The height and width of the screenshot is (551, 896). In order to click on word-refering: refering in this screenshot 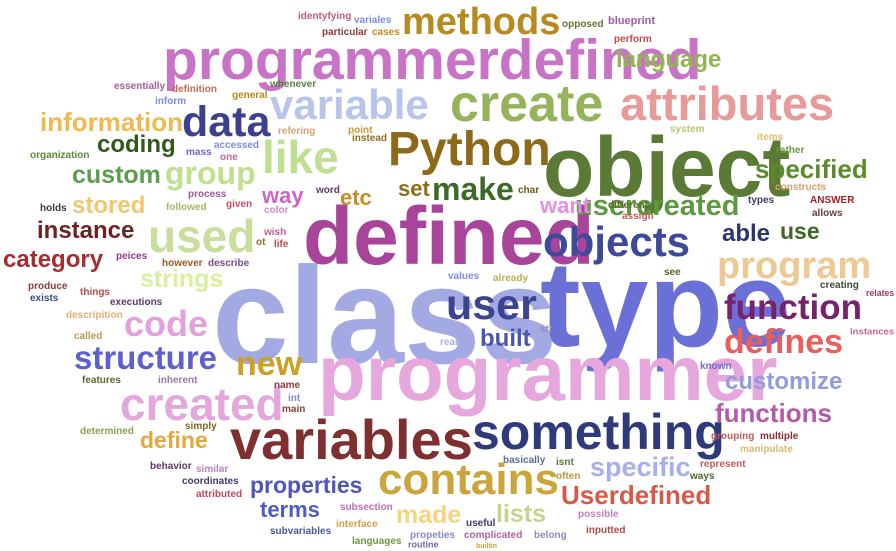, I will do `click(297, 131)`.